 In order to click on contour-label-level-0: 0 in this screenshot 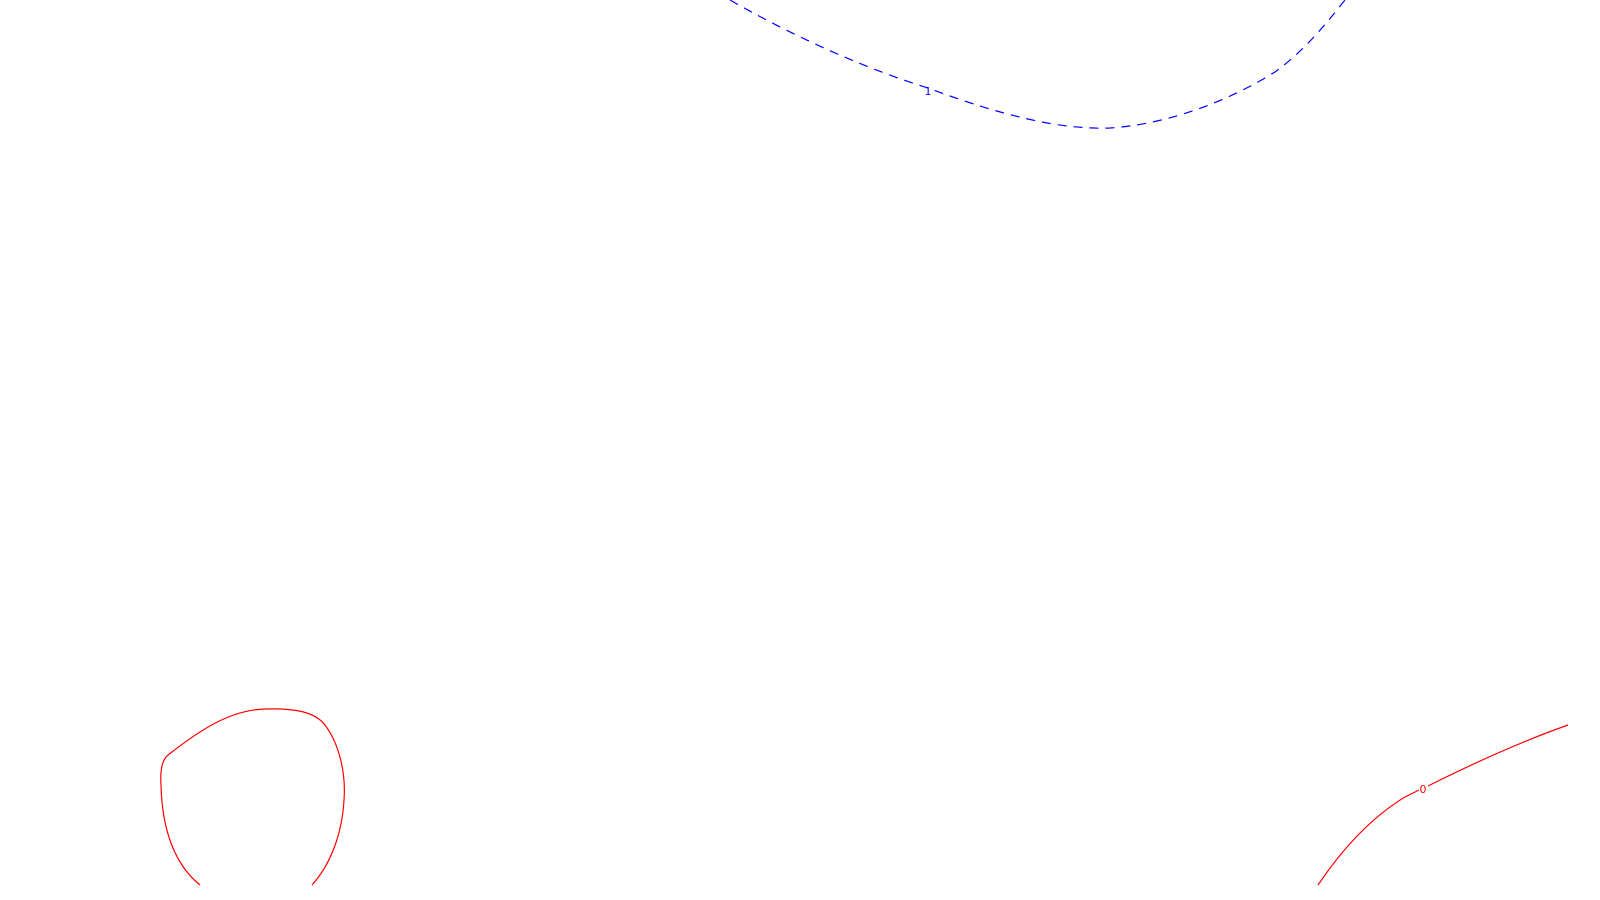, I will do `click(1423, 789)`.